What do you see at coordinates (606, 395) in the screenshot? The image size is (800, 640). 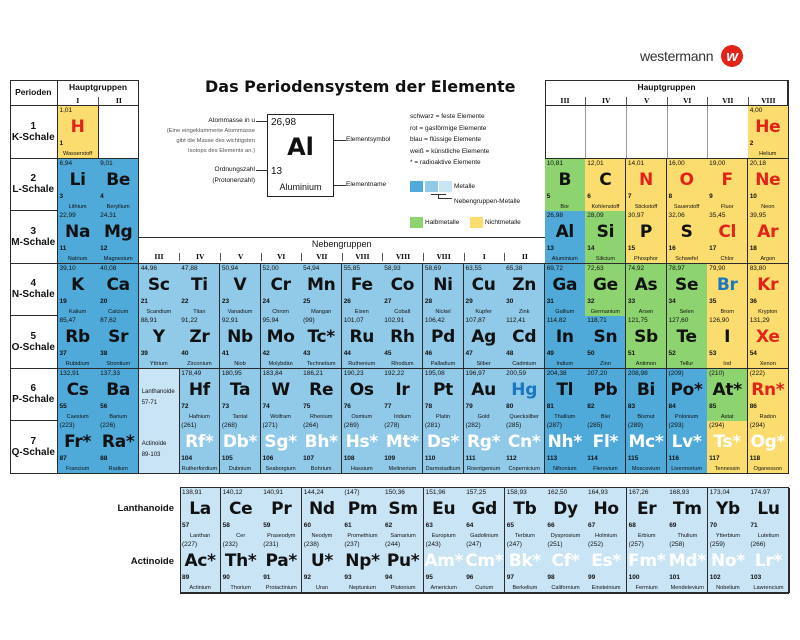 I see `element-pb: 207,20 Pb 82 Blei` at bounding box center [606, 395].